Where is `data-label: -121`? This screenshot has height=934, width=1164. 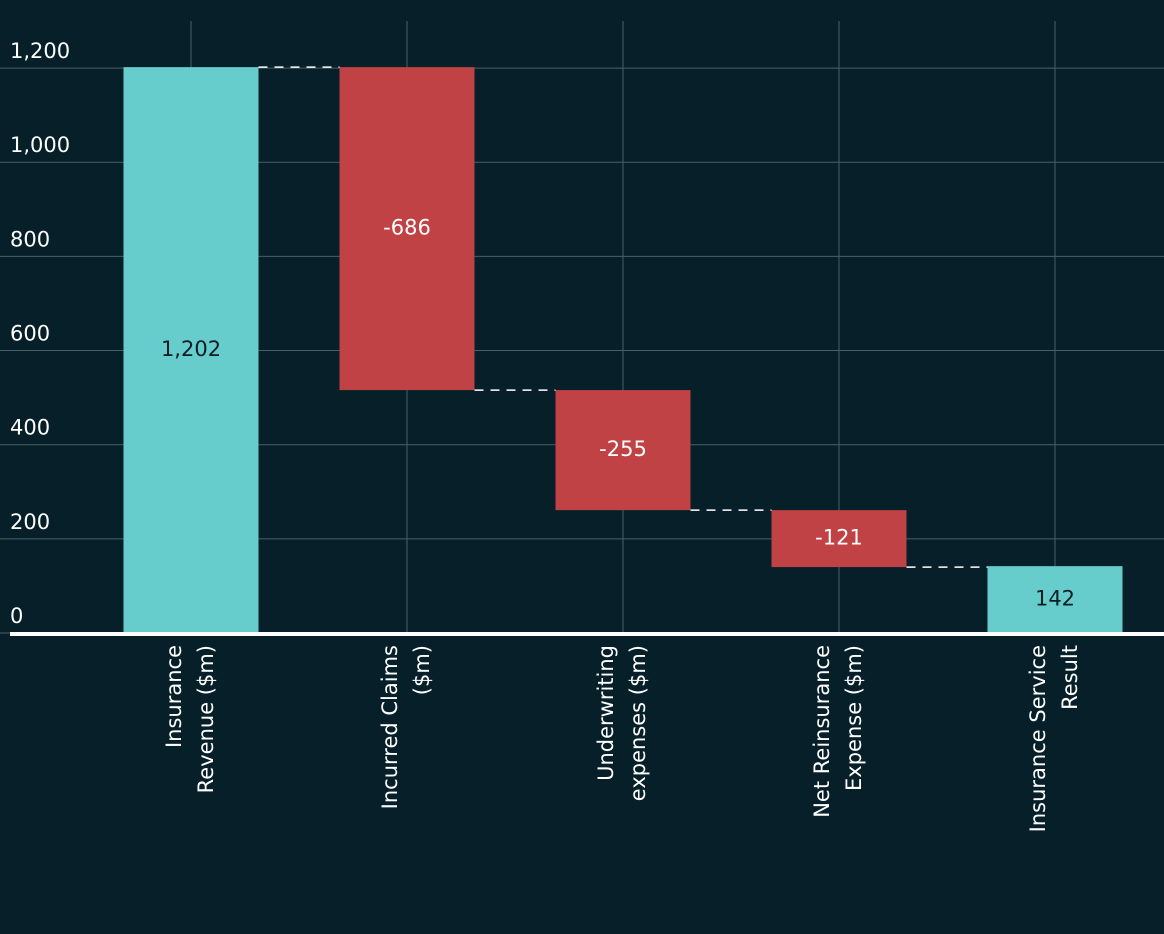 data-label: -121 is located at coordinates (839, 538).